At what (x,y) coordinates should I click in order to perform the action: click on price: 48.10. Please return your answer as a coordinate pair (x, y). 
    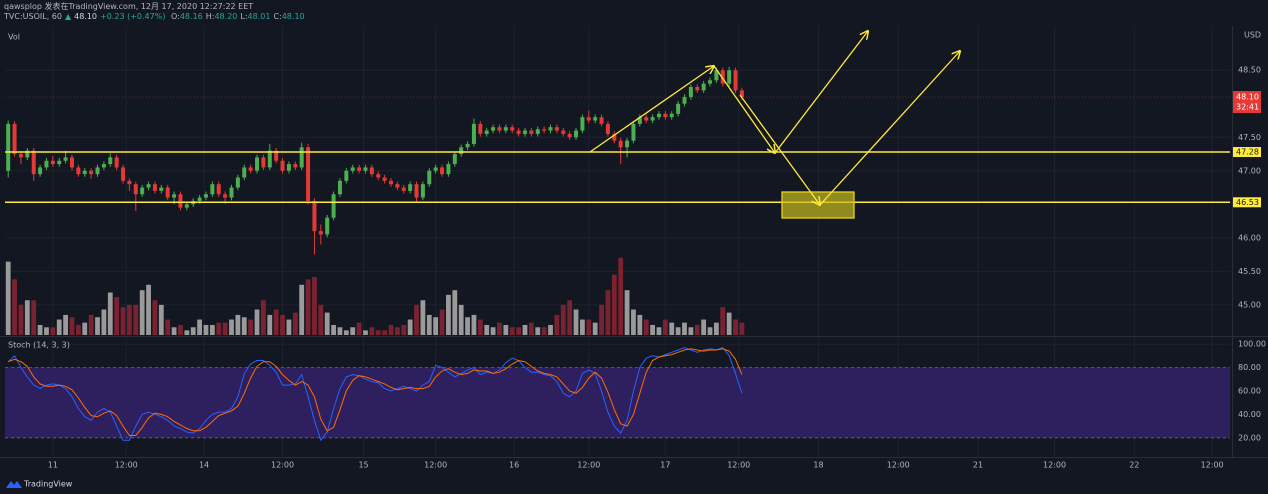
    Looking at the image, I should click on (86, 16).